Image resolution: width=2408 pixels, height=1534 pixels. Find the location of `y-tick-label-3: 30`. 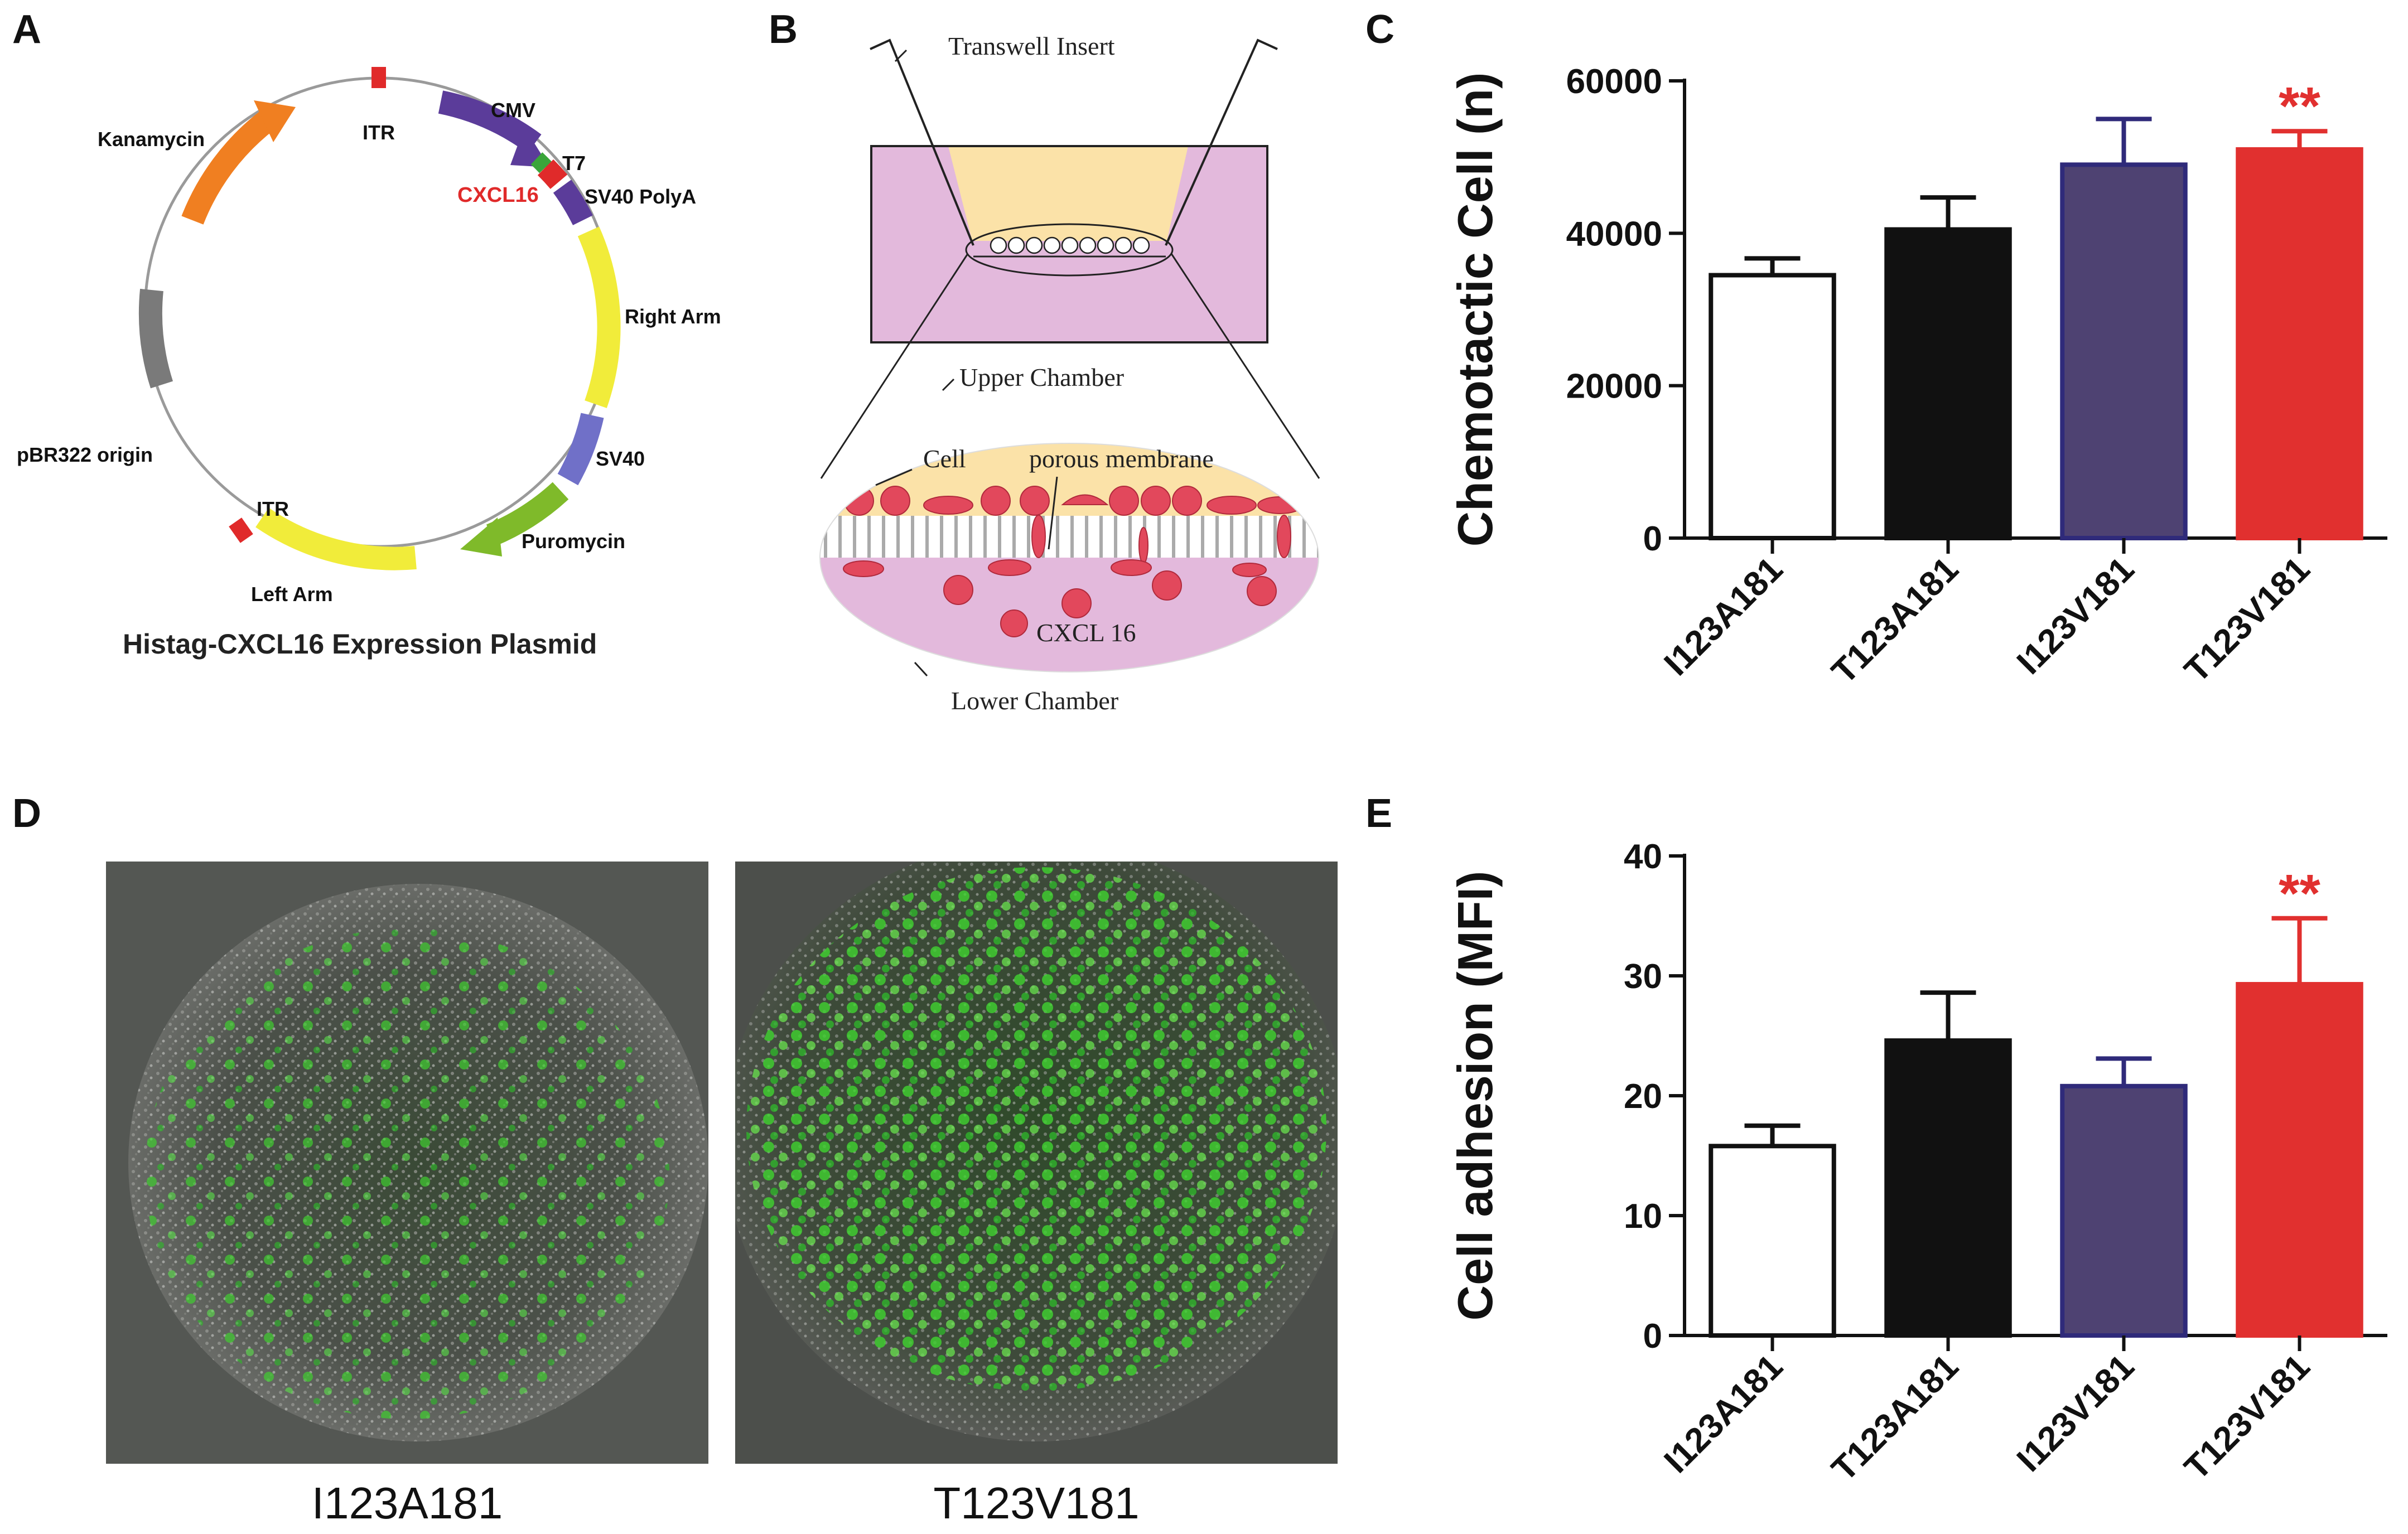

y-tick-label-3: 30 is located at coordinates (1643, 976).